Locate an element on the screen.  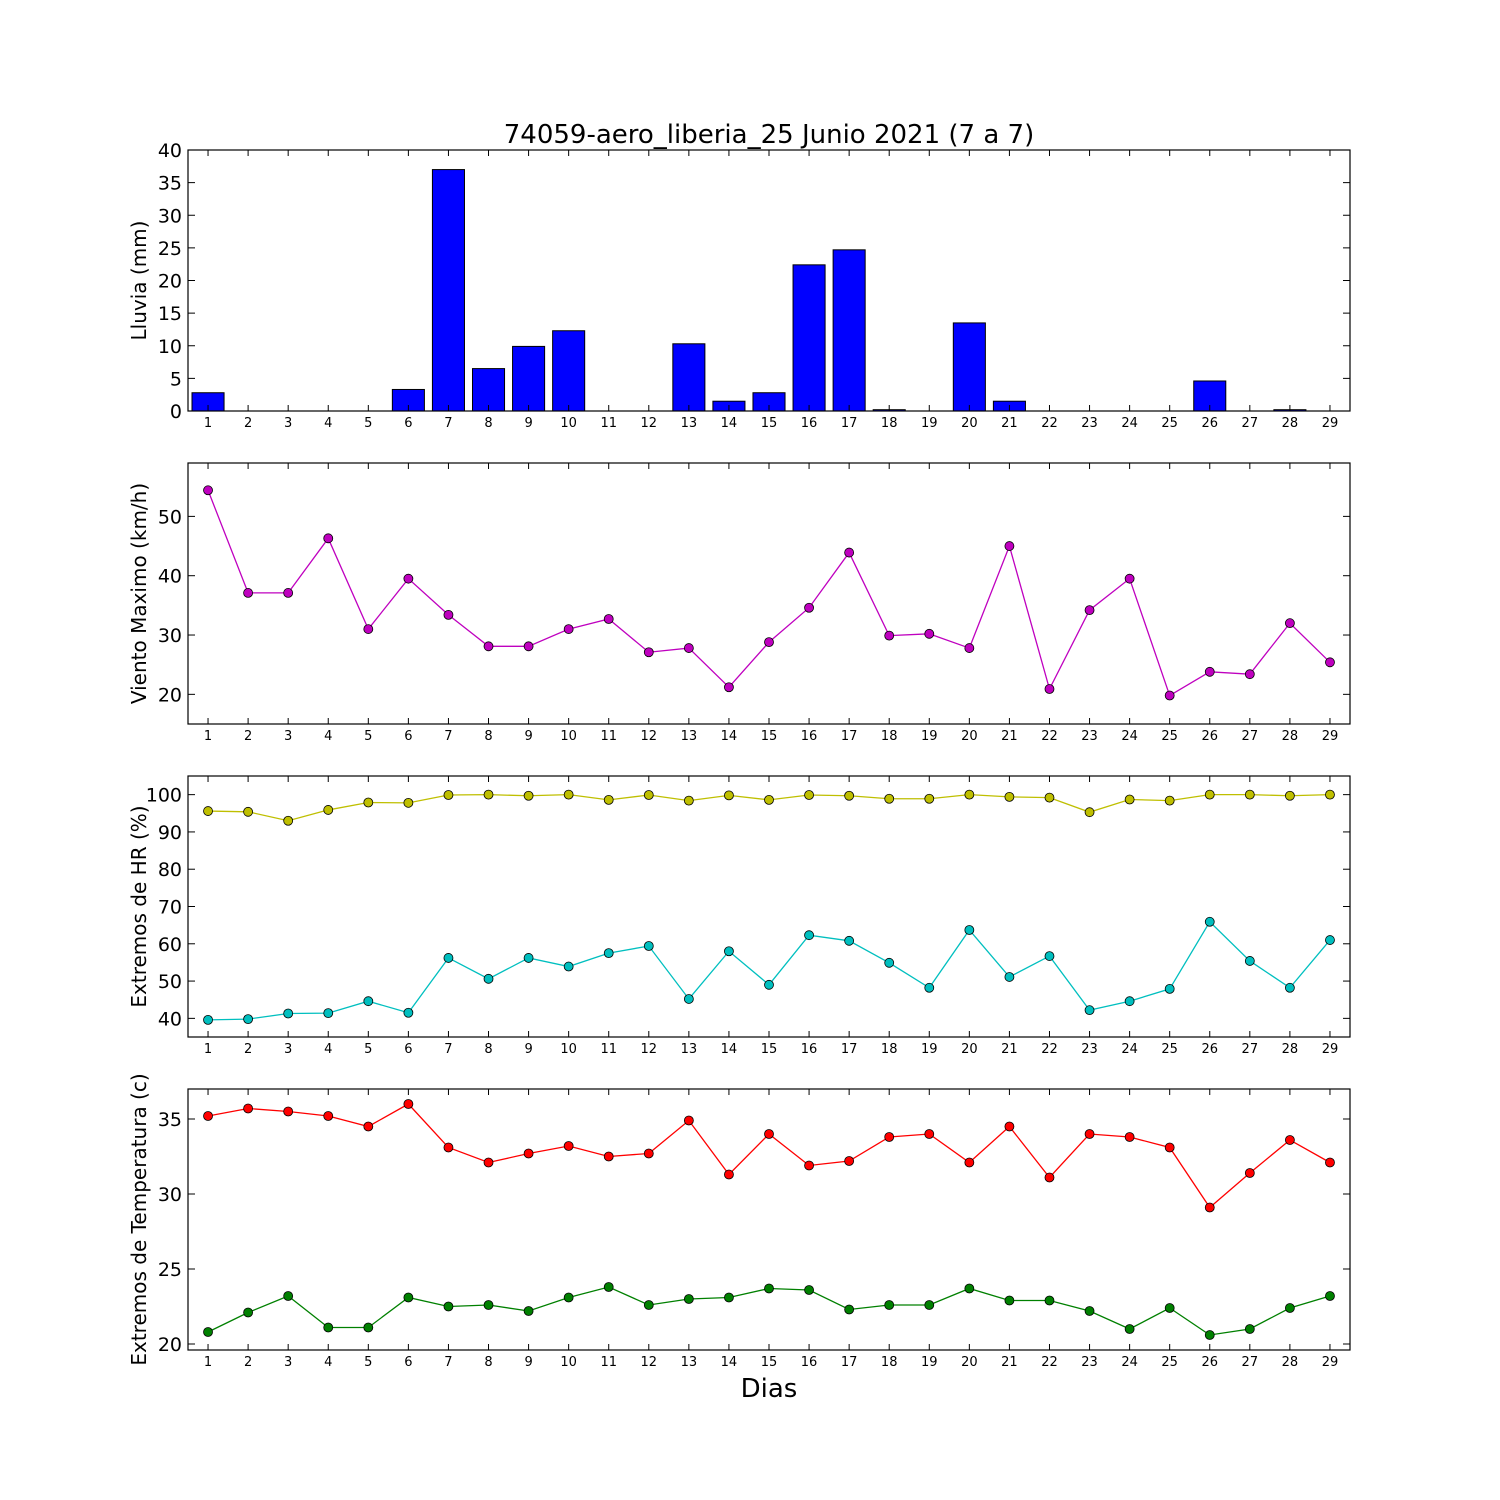
x-tick-label: 12 is located at coordinates (649, 423).